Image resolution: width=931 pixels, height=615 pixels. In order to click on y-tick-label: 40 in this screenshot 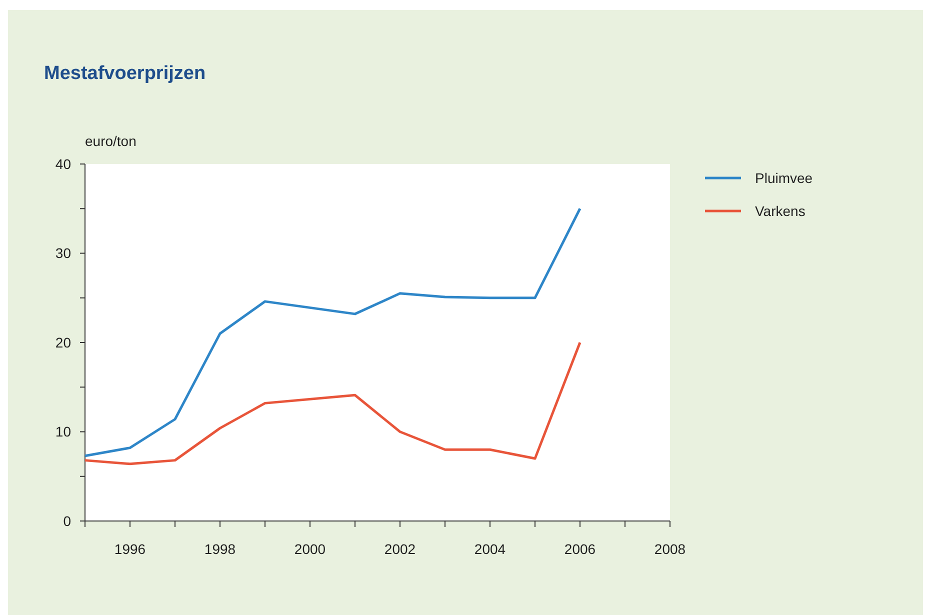, I will do `click(63, 164)`.